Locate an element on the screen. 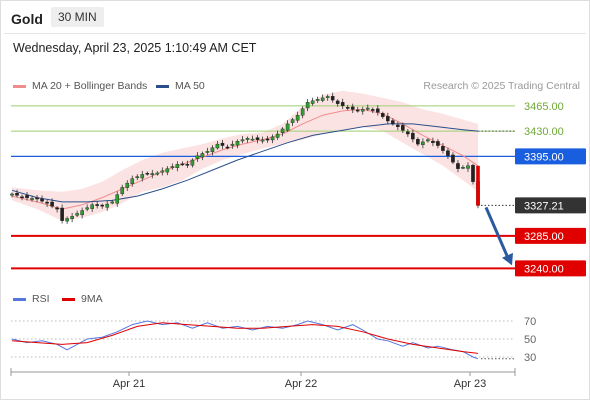  legend-ma20-label: MA 20 + Bollinger Bands is located at coordinates (90, 86).